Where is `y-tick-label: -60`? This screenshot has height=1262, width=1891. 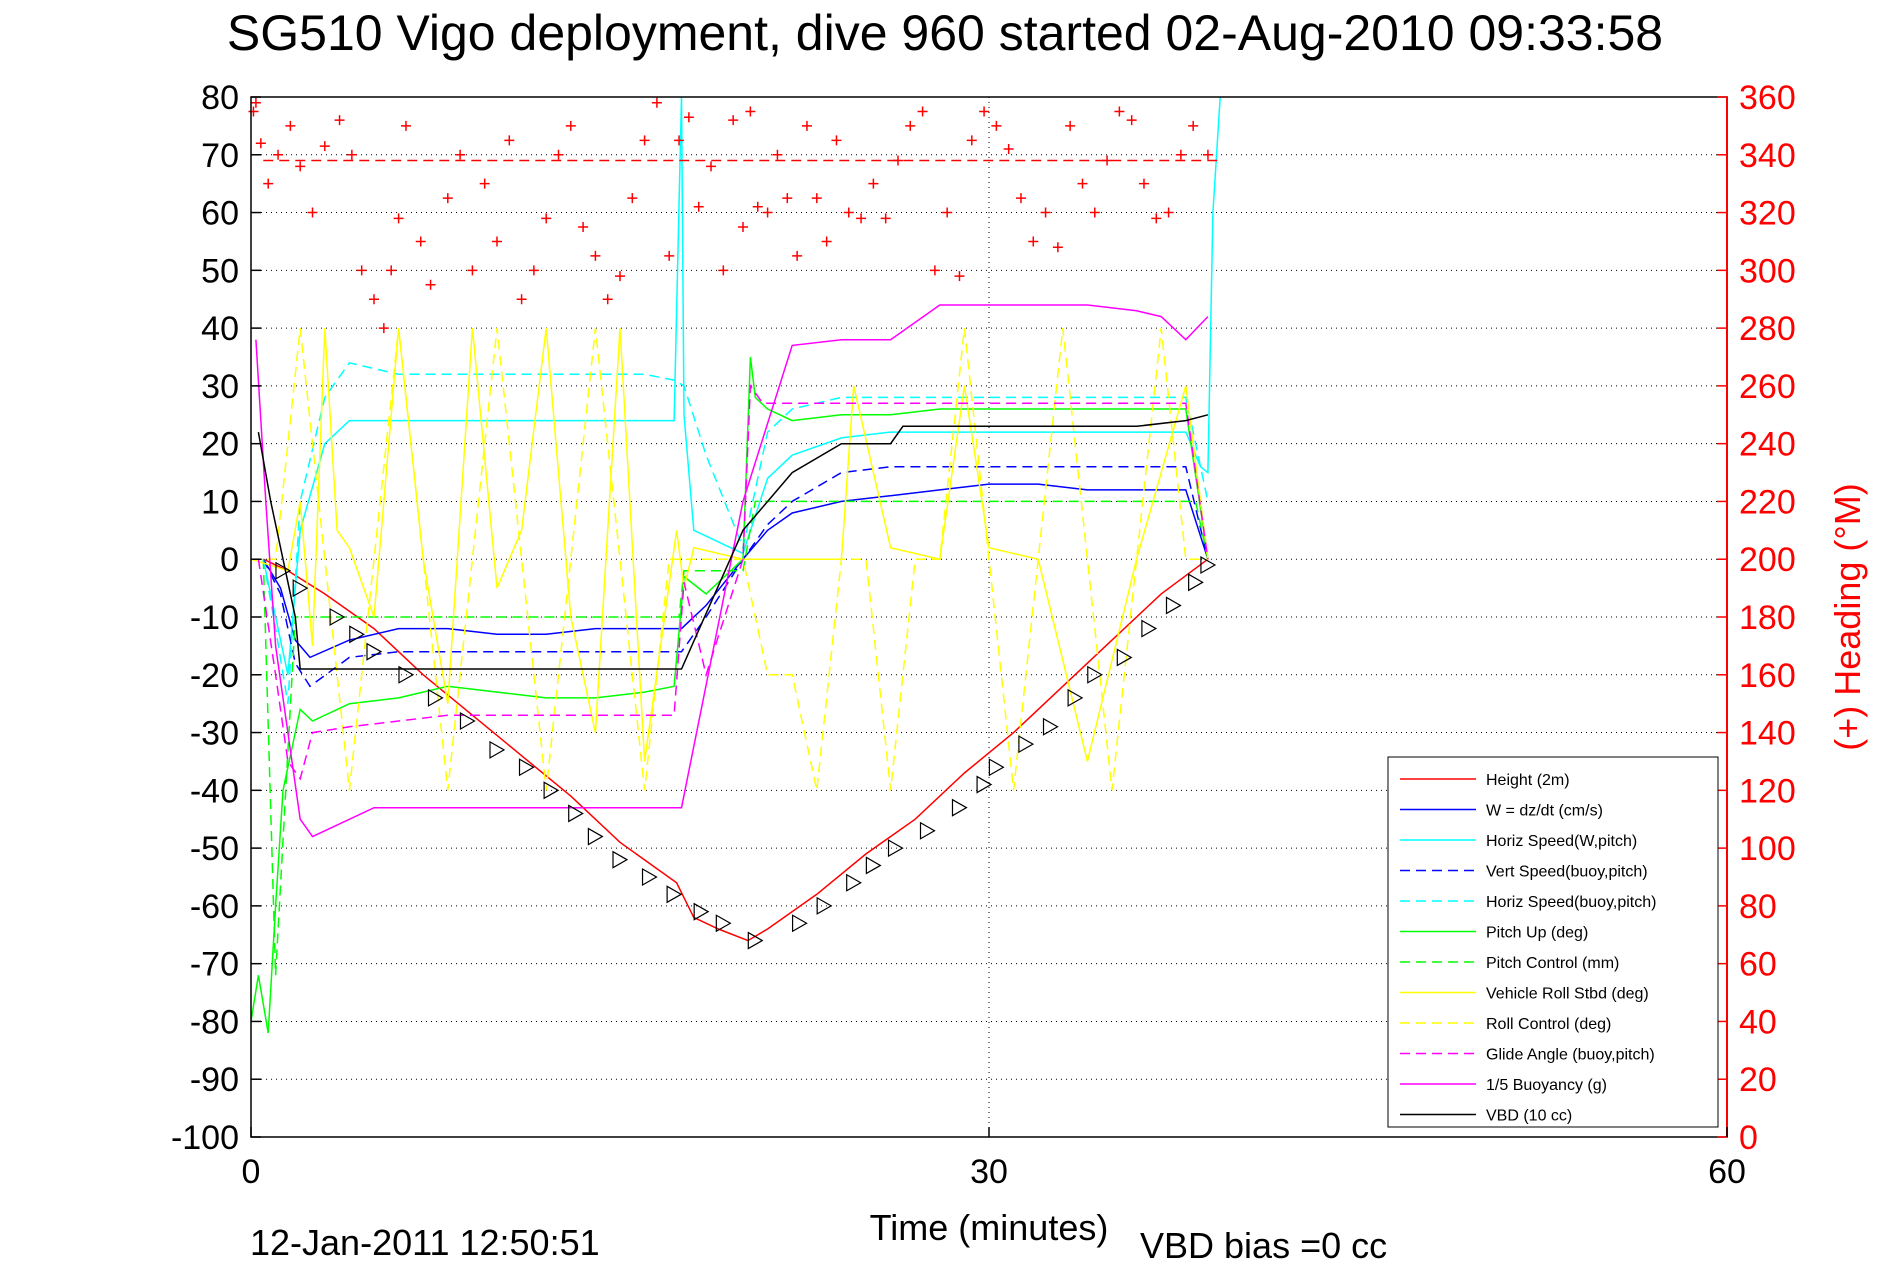
y-tick-label: -60 is located at coordinates (214, 907).